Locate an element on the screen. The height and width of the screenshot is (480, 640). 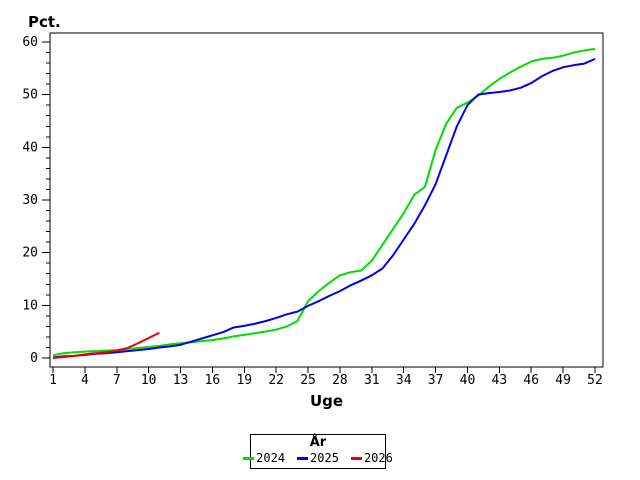
legend-label-2024: 2024 is located at coordinates (271, 458).